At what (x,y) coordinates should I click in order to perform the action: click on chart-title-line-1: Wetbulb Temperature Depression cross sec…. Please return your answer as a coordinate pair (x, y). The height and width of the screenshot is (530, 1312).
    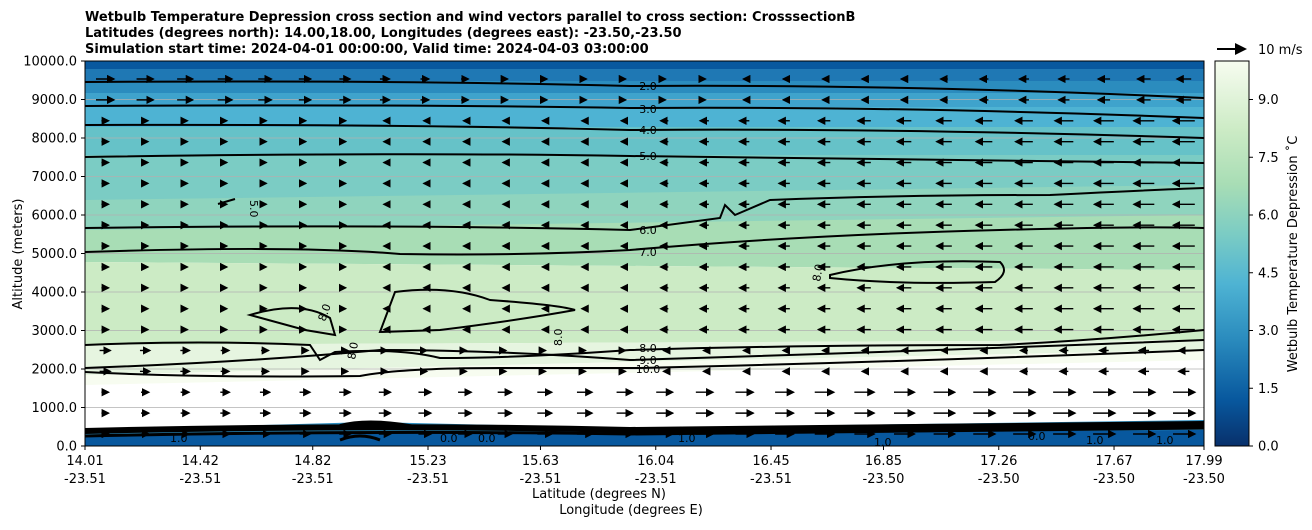
    Looking at the image, I should click on (470, 17).